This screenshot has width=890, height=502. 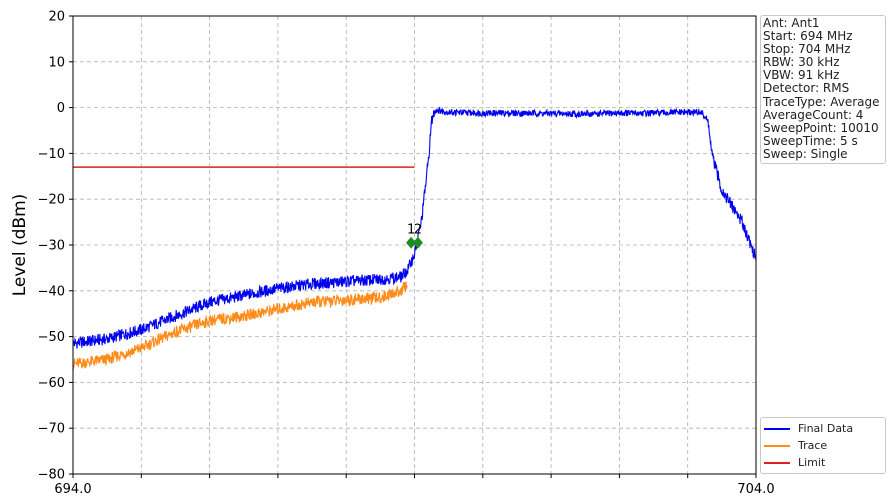 What do you see at coordinates (821, 101) in the screenshot?
I see `info-line: TraceType: Average` at bounding box center [821, 101].